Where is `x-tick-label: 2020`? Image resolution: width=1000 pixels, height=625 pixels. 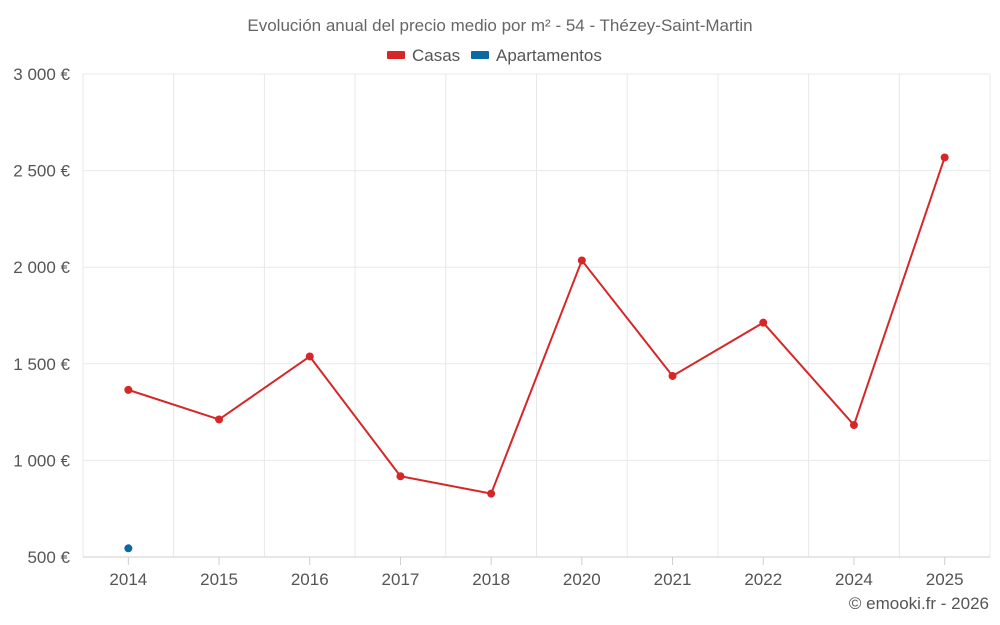 x-tick-label: 2020 is located at coordinates (582, 579).